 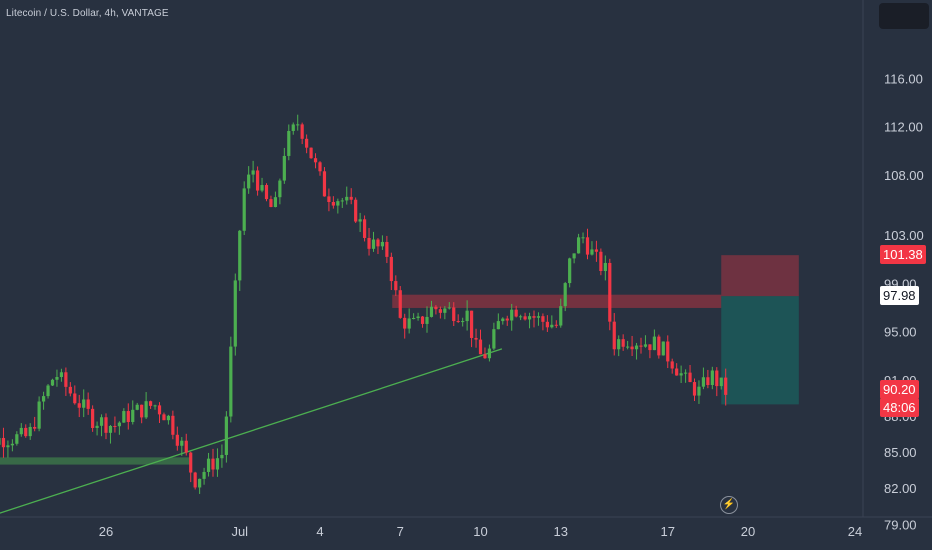 I want to click on y-tick-label: 108.00, so click(x=904, y=175).